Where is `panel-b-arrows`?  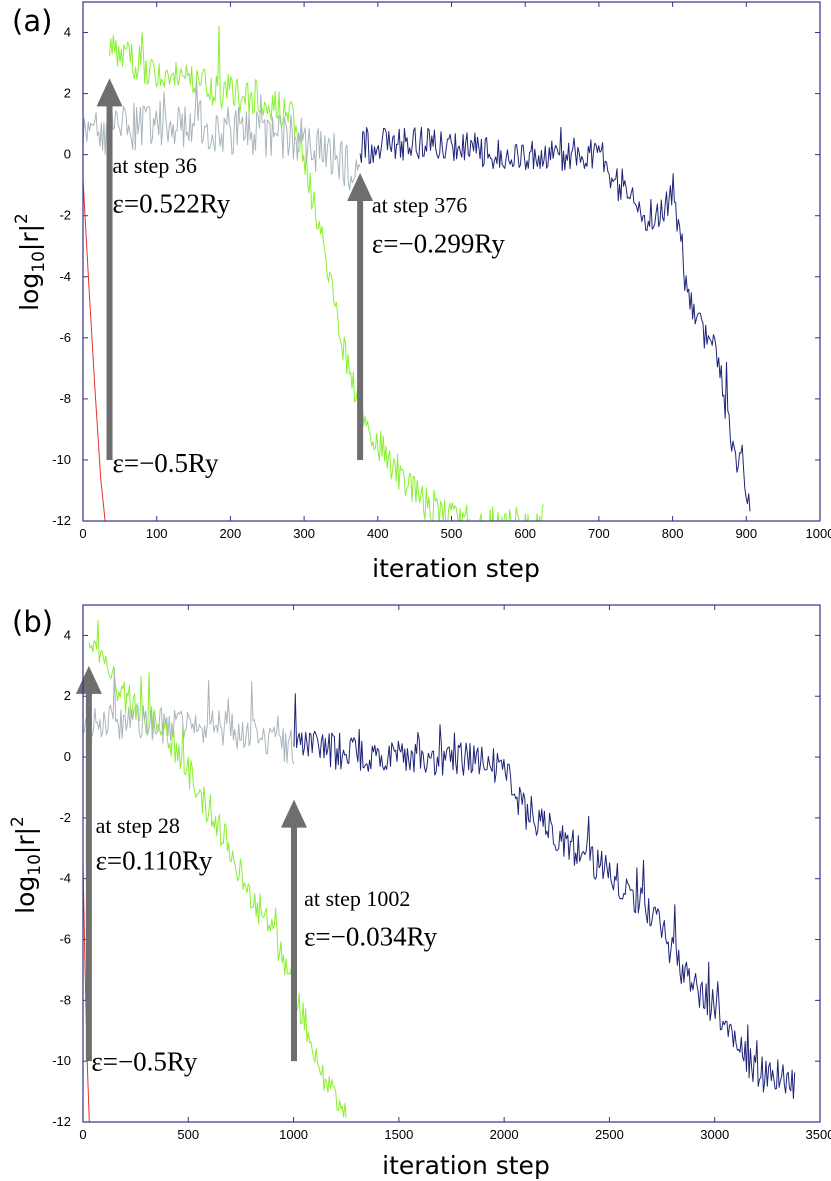 panel-b-arrows is located at coordinates (191, 863).